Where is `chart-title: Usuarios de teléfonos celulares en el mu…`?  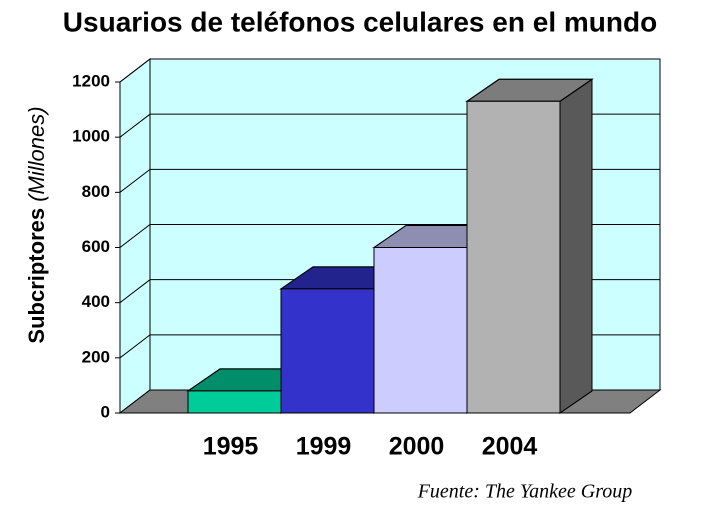
chart-title: Usuarios de teléfonos celulares en el mu… is located at coordinates (360, 21).